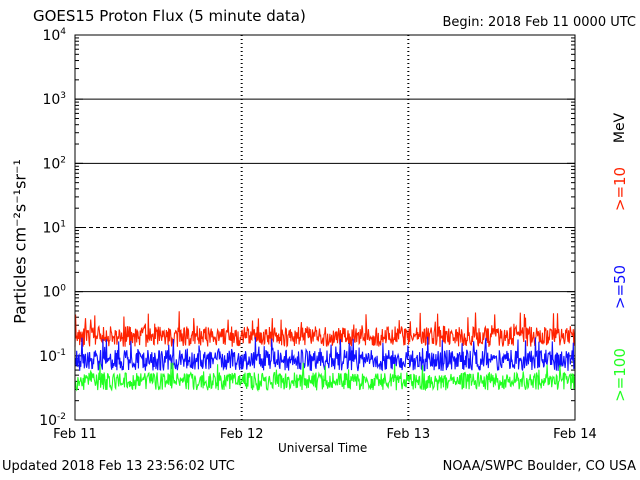 This screenshot has height=480, width=640. I want to click on series-layer, so click(325, 352).